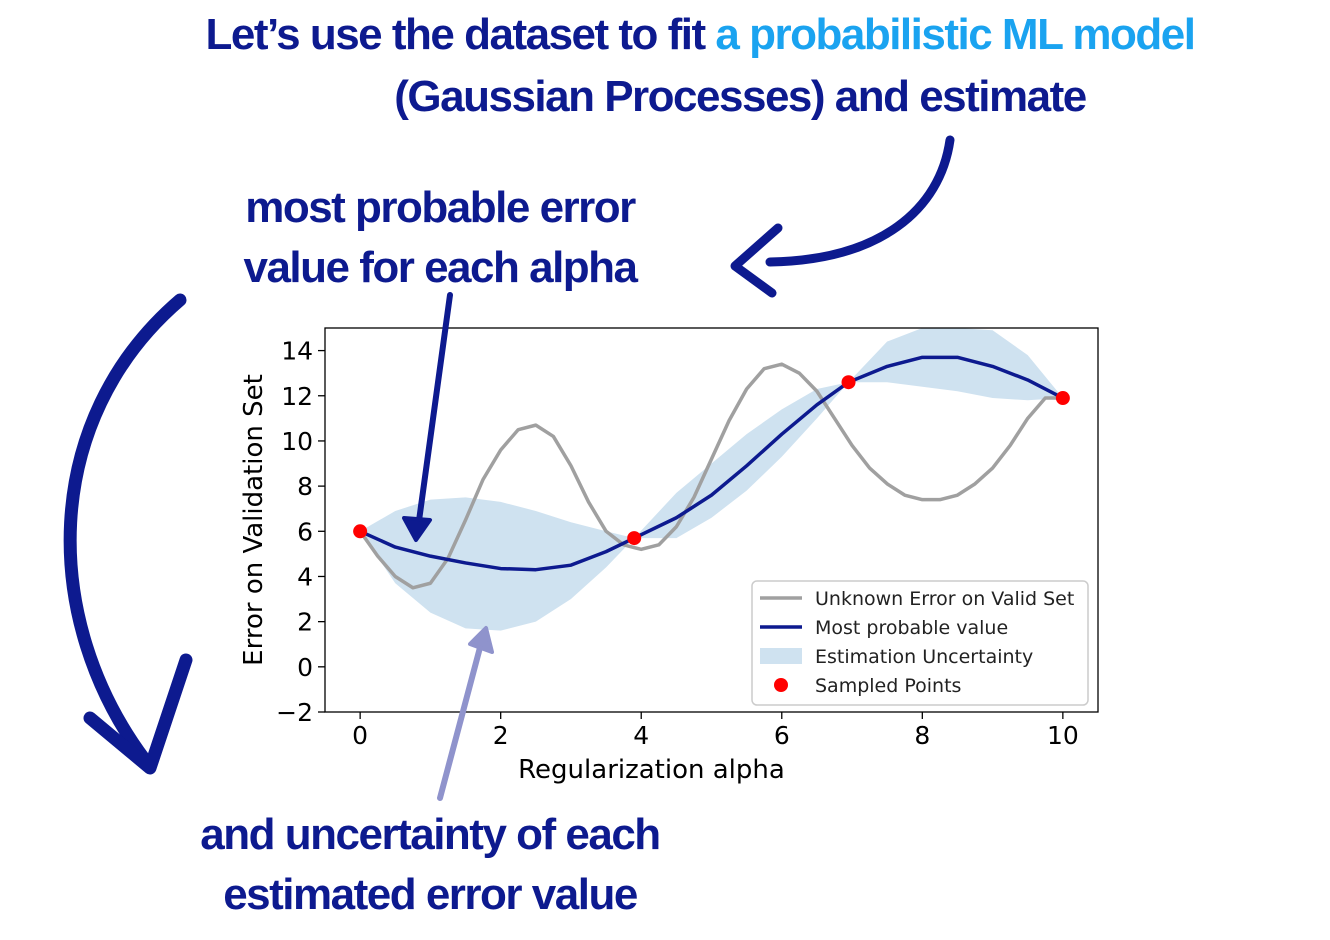 The height and width of the screenshot is (940, 1330). I want to click on annotation-bottom-line1: and uncertainty of each, so click(430, 834).